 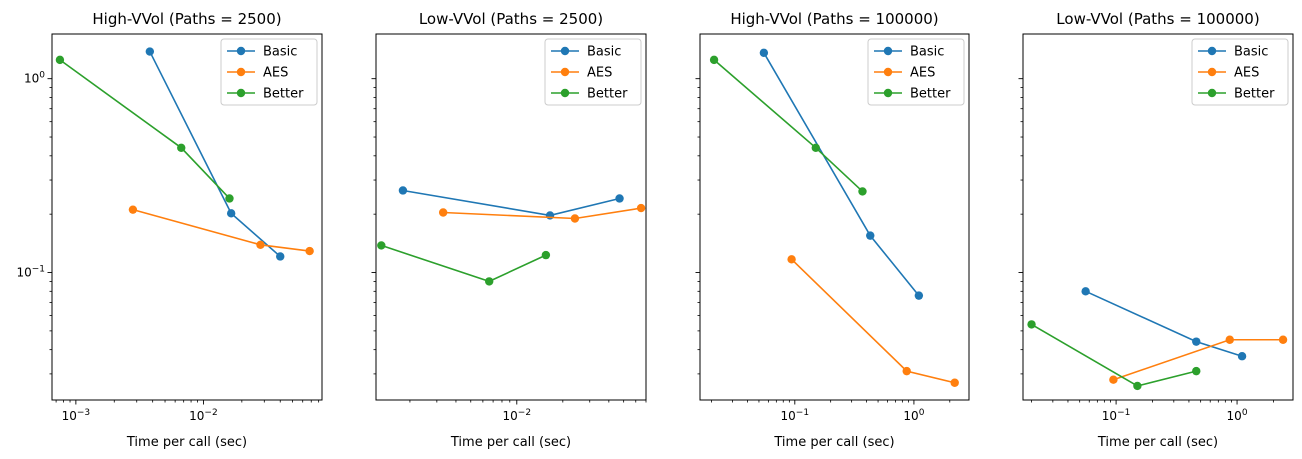 I want to click on subplot-title: High-VVol (Paths = 100000), so click(x=834, y=19).